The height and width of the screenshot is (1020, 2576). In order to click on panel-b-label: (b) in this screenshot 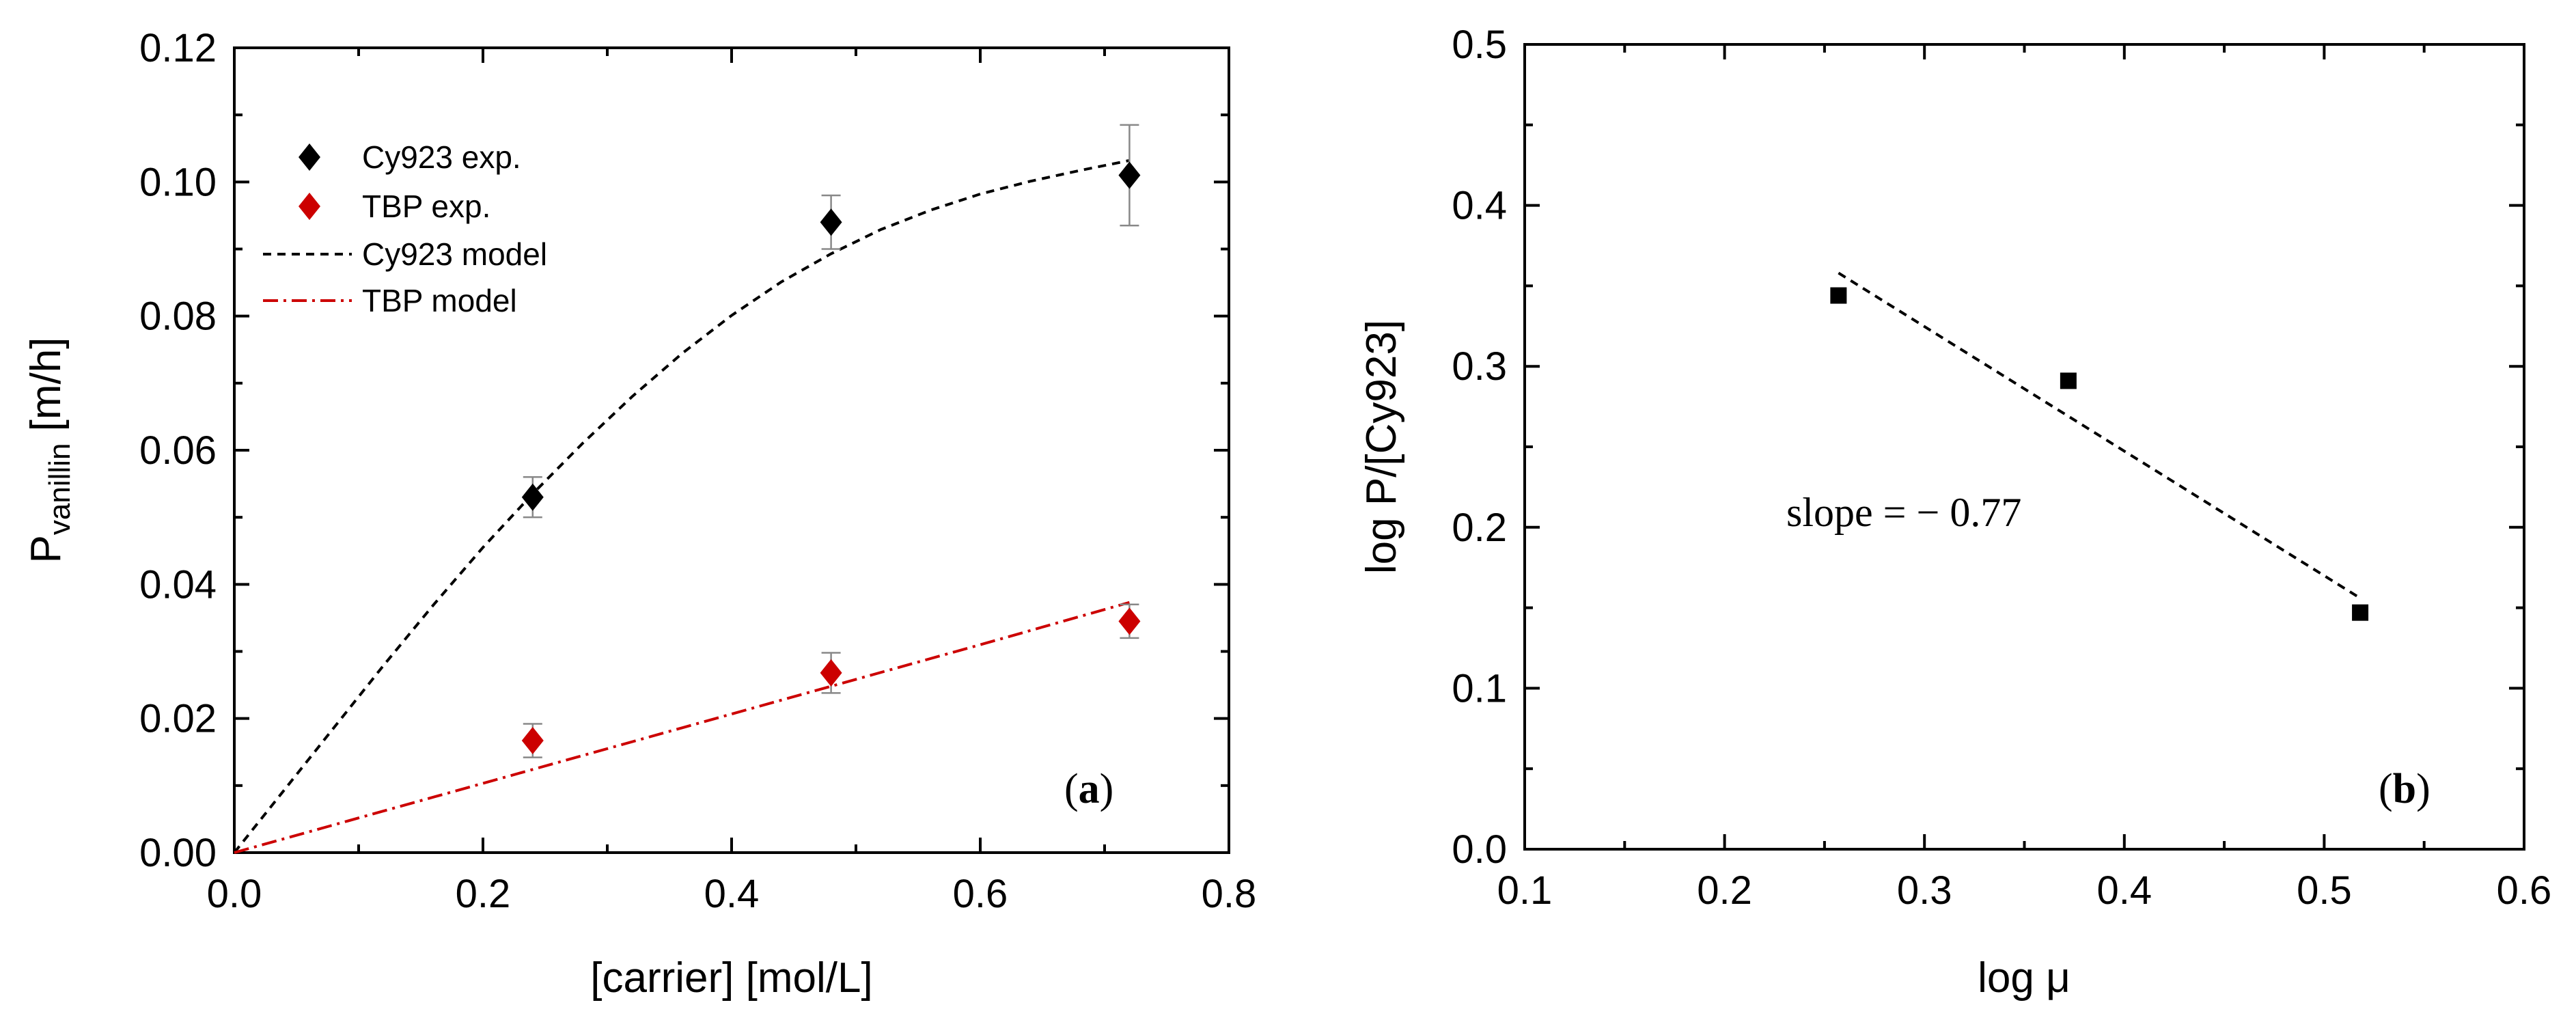, I will do `click(2404, 789)`.